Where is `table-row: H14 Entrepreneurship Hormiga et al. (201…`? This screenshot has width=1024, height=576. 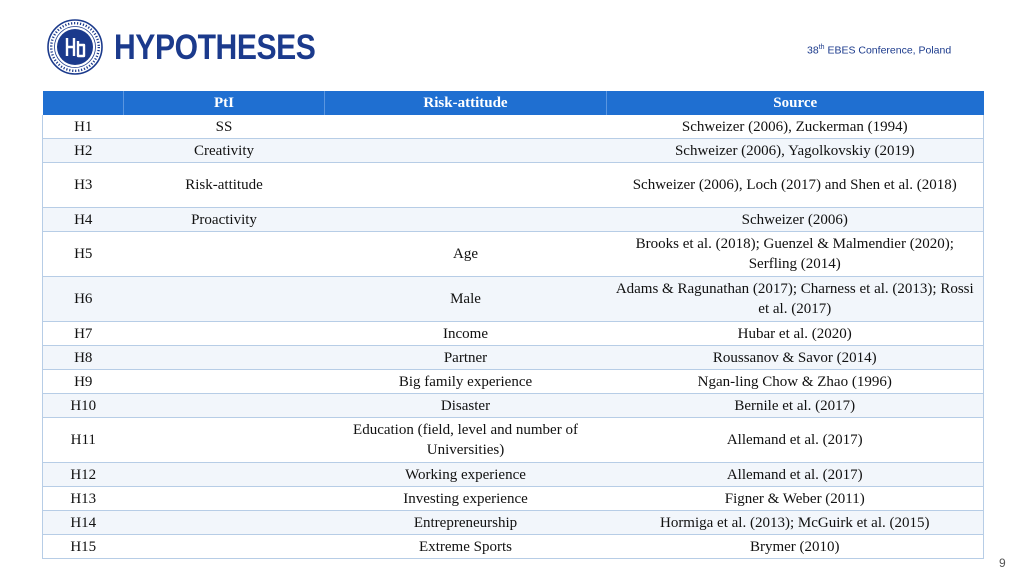 table-row: H14 Entrepreneurship Hormiga et al. (201… is located at coordinates (513, 522).